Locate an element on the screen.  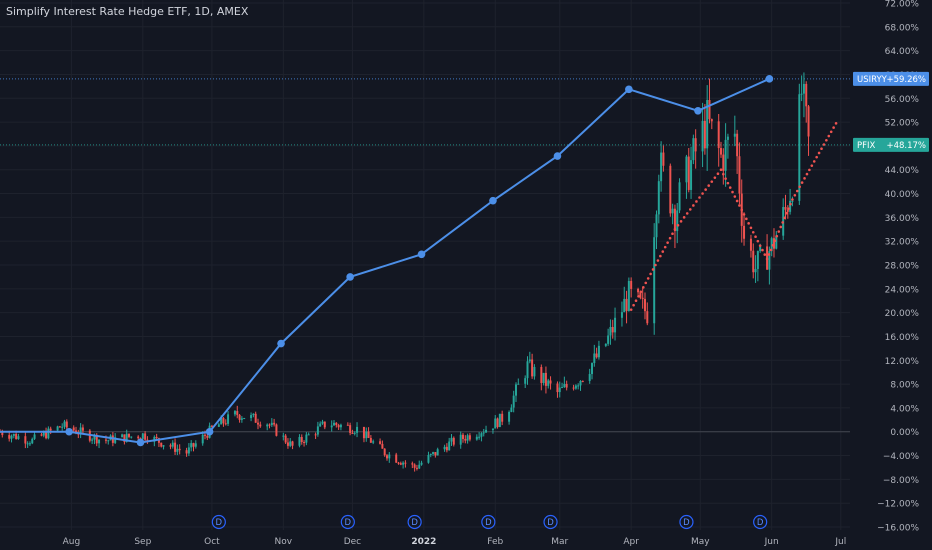
x-tick-label: May is located at coordinates (700, 542).